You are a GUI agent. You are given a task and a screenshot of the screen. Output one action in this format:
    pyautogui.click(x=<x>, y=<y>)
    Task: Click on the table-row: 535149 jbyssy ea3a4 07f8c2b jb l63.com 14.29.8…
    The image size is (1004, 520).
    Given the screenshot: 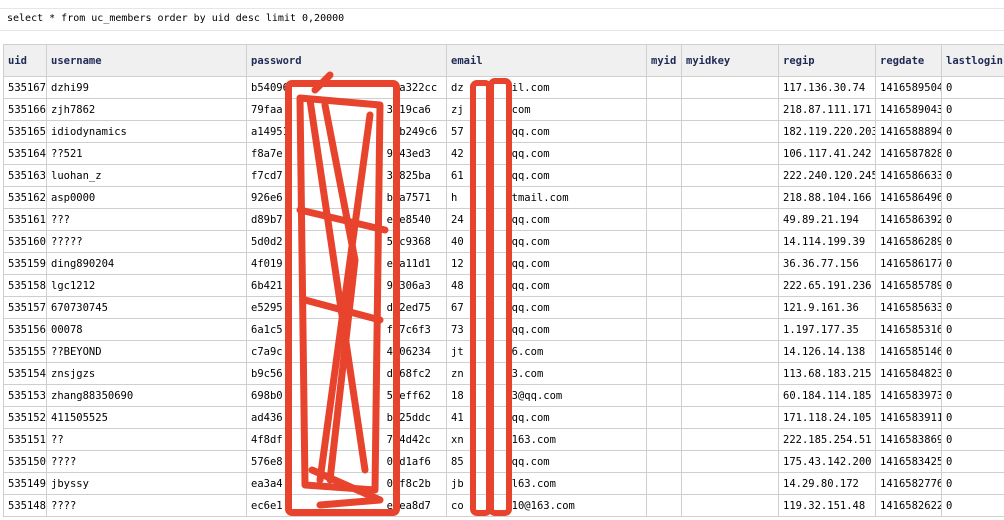 What is the action you would take?
    pyautogui.click(x=503, y=483)
    